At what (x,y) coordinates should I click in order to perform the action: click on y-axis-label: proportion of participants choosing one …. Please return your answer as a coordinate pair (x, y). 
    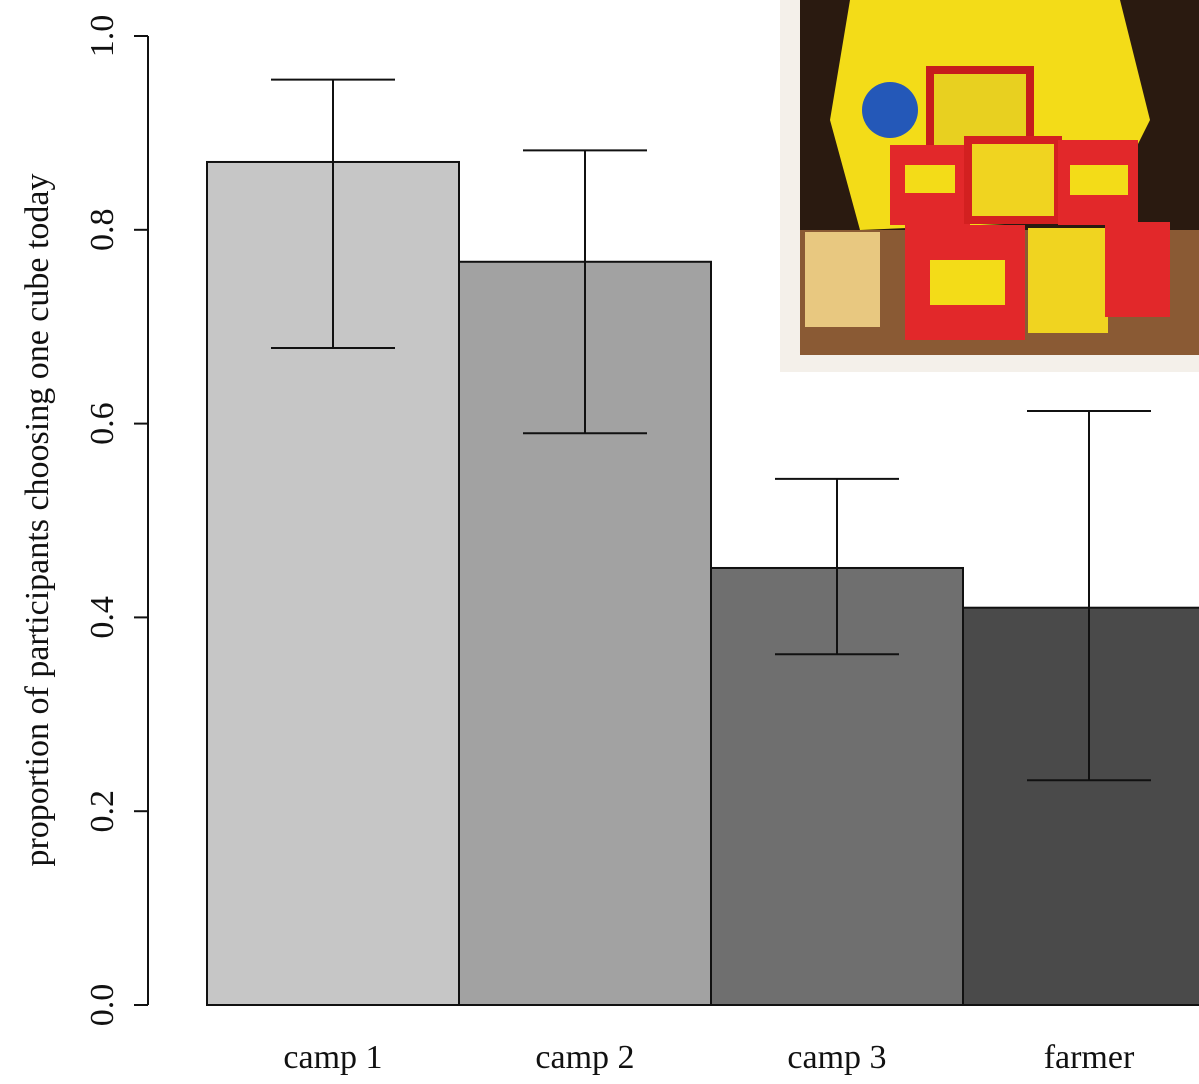
    Looking at the image, I should click on (37, 519).